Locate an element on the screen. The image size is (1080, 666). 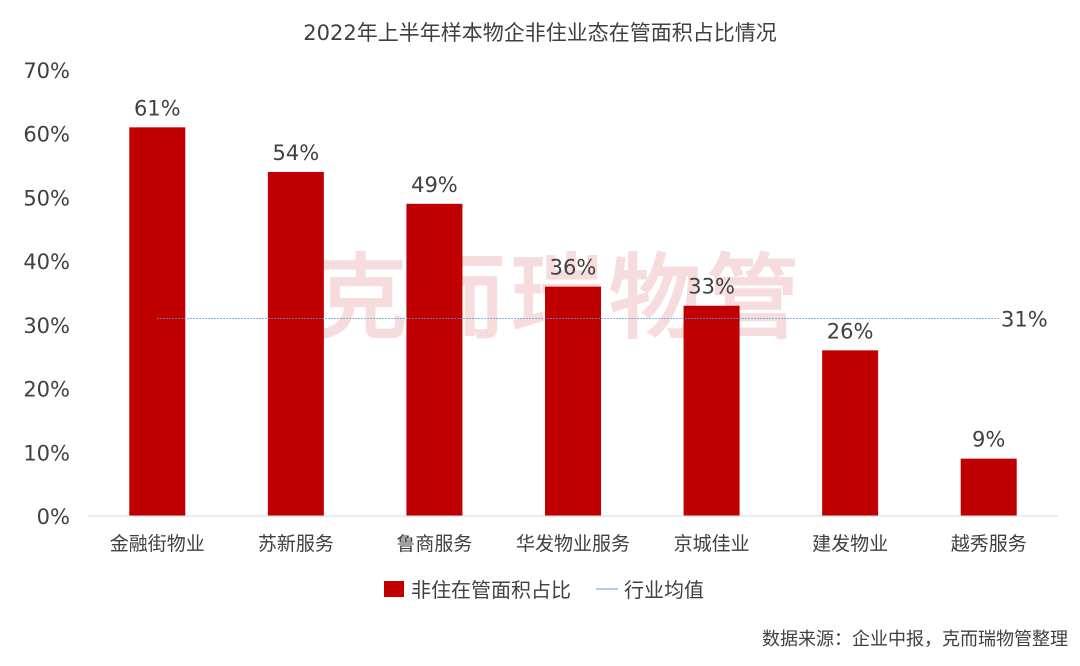
category-label: 越秀服务 is located at coordinates (989, 544).